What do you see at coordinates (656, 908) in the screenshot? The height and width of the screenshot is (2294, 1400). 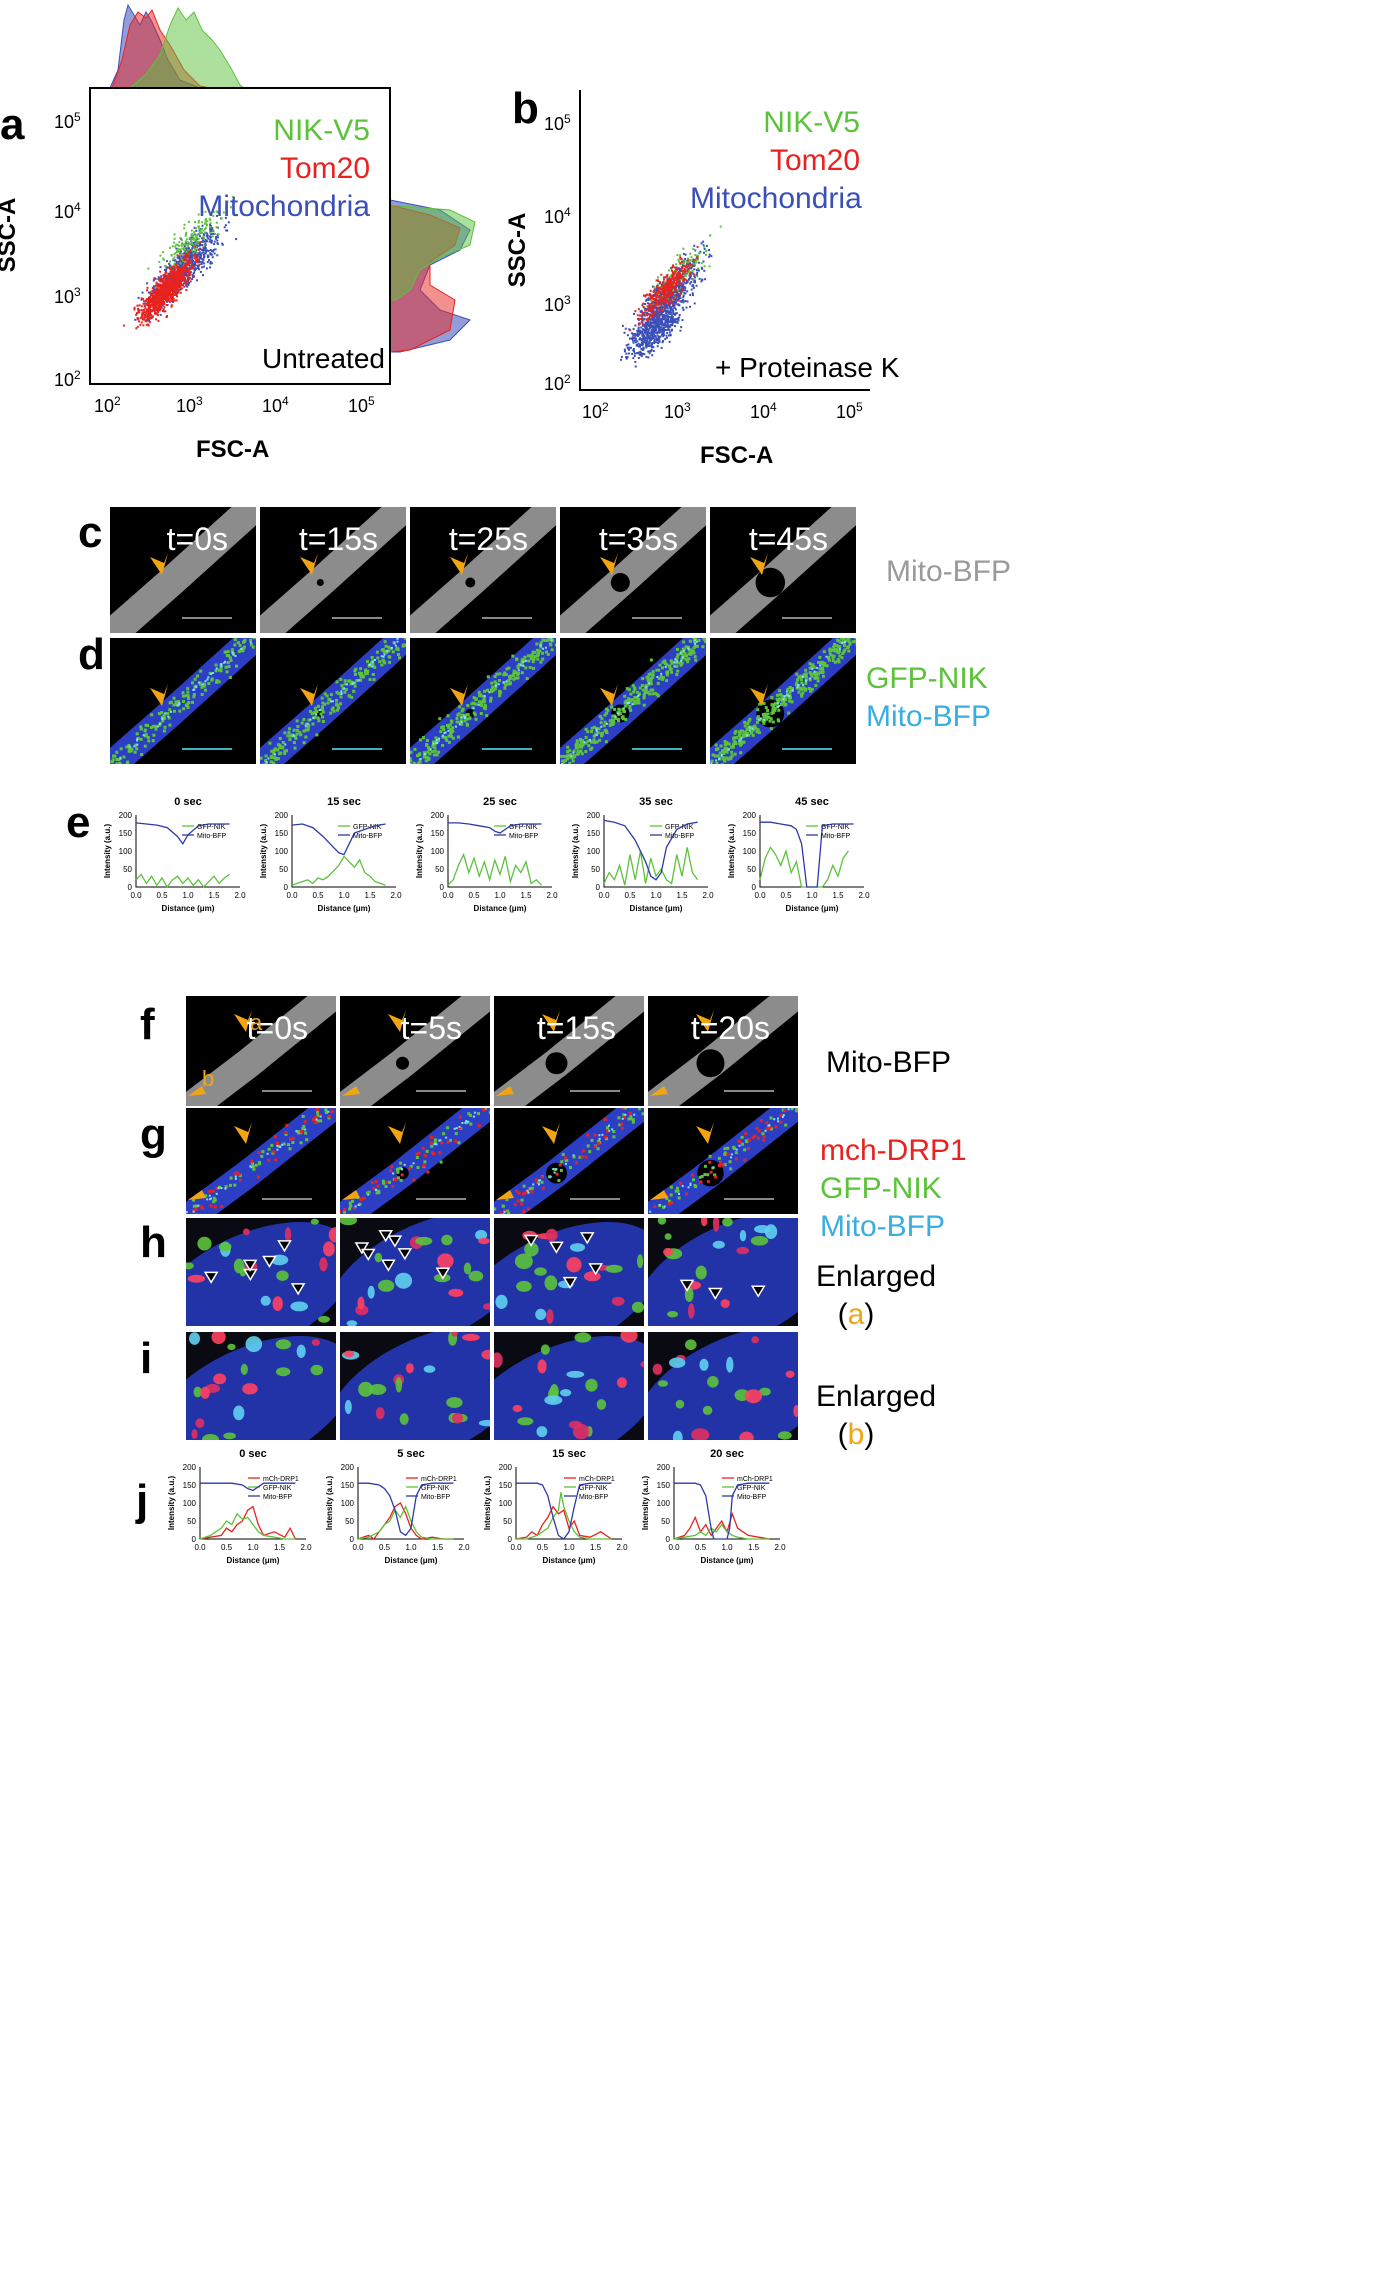 I see `x-axis-label: Distance (μm)` at bounding box center [656, 908].